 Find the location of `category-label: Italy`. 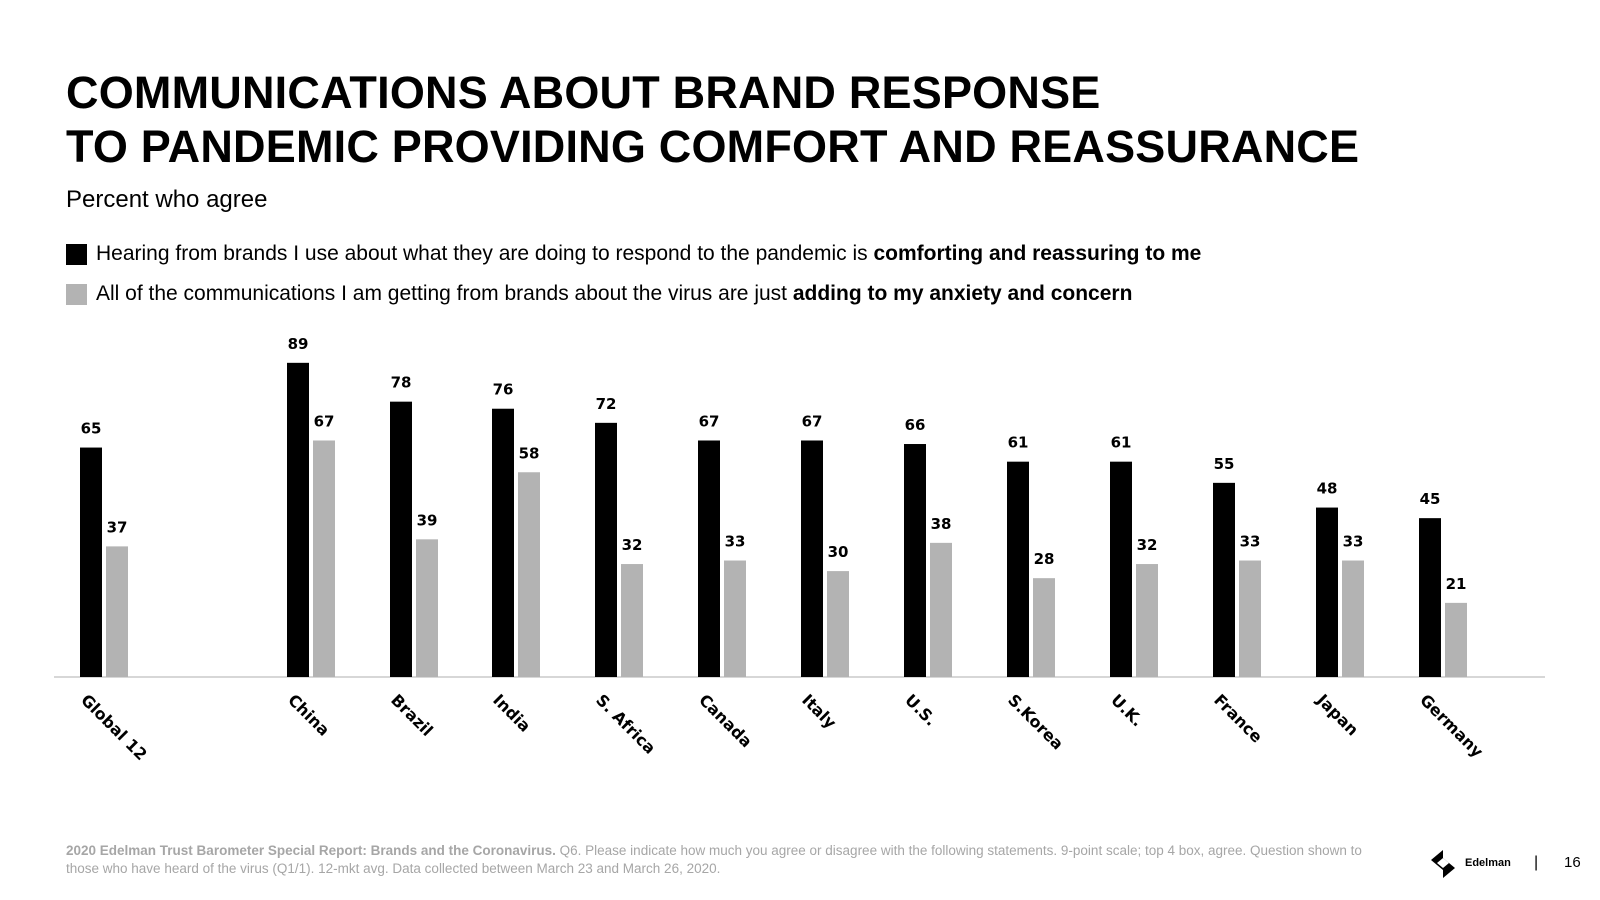

category-label: Italy is located at coordinates (819, 711).